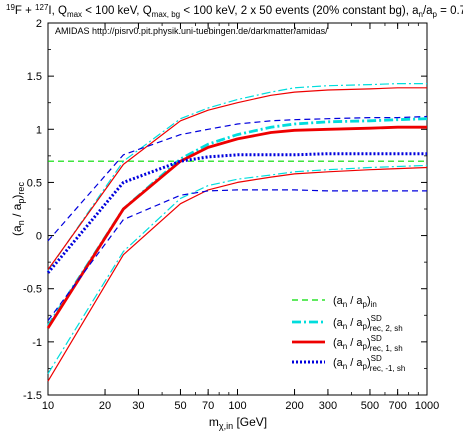  What do you see at coordinates (208, 406) in the screenshot?
I see `x-tick-label: 70` at bounding box center [208, 406].